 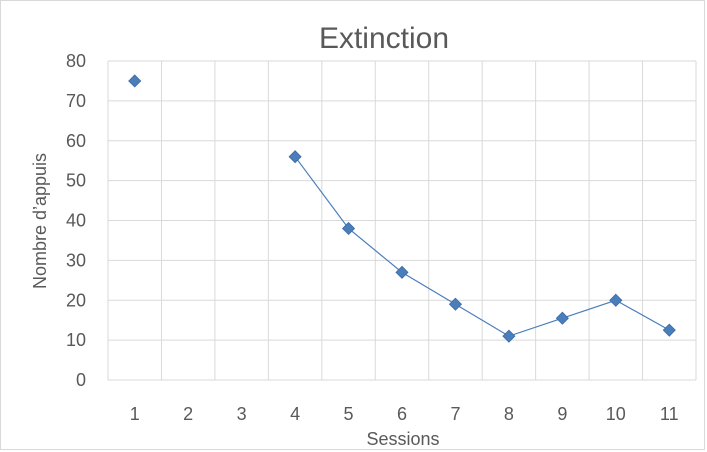 What do you see at coordinates (76, 260) in the screenshot?
I see `y-tick-label: 30` at bounding box center [76, 260].